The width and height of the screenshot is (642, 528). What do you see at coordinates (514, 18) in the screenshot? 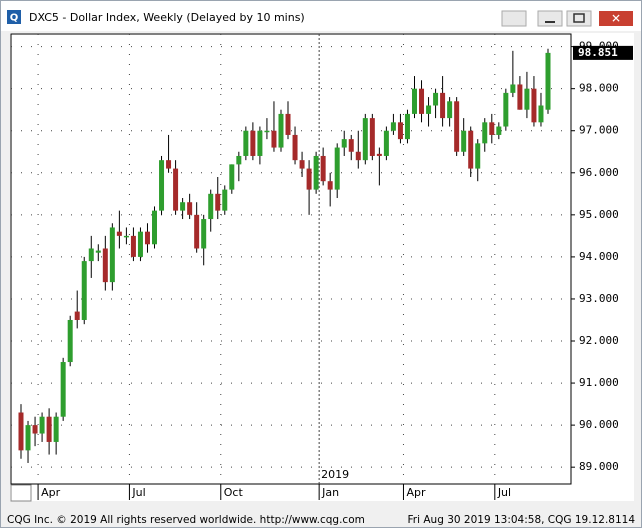
I see `link-button` at bounding box center [514, 18].